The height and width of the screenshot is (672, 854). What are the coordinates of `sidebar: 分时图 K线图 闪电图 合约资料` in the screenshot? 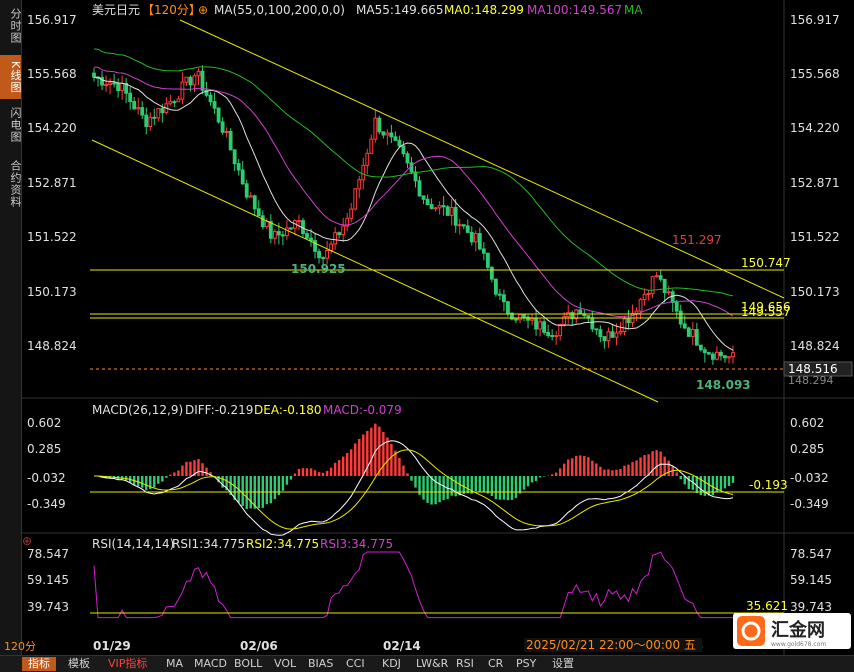 It's located at (11, 327).